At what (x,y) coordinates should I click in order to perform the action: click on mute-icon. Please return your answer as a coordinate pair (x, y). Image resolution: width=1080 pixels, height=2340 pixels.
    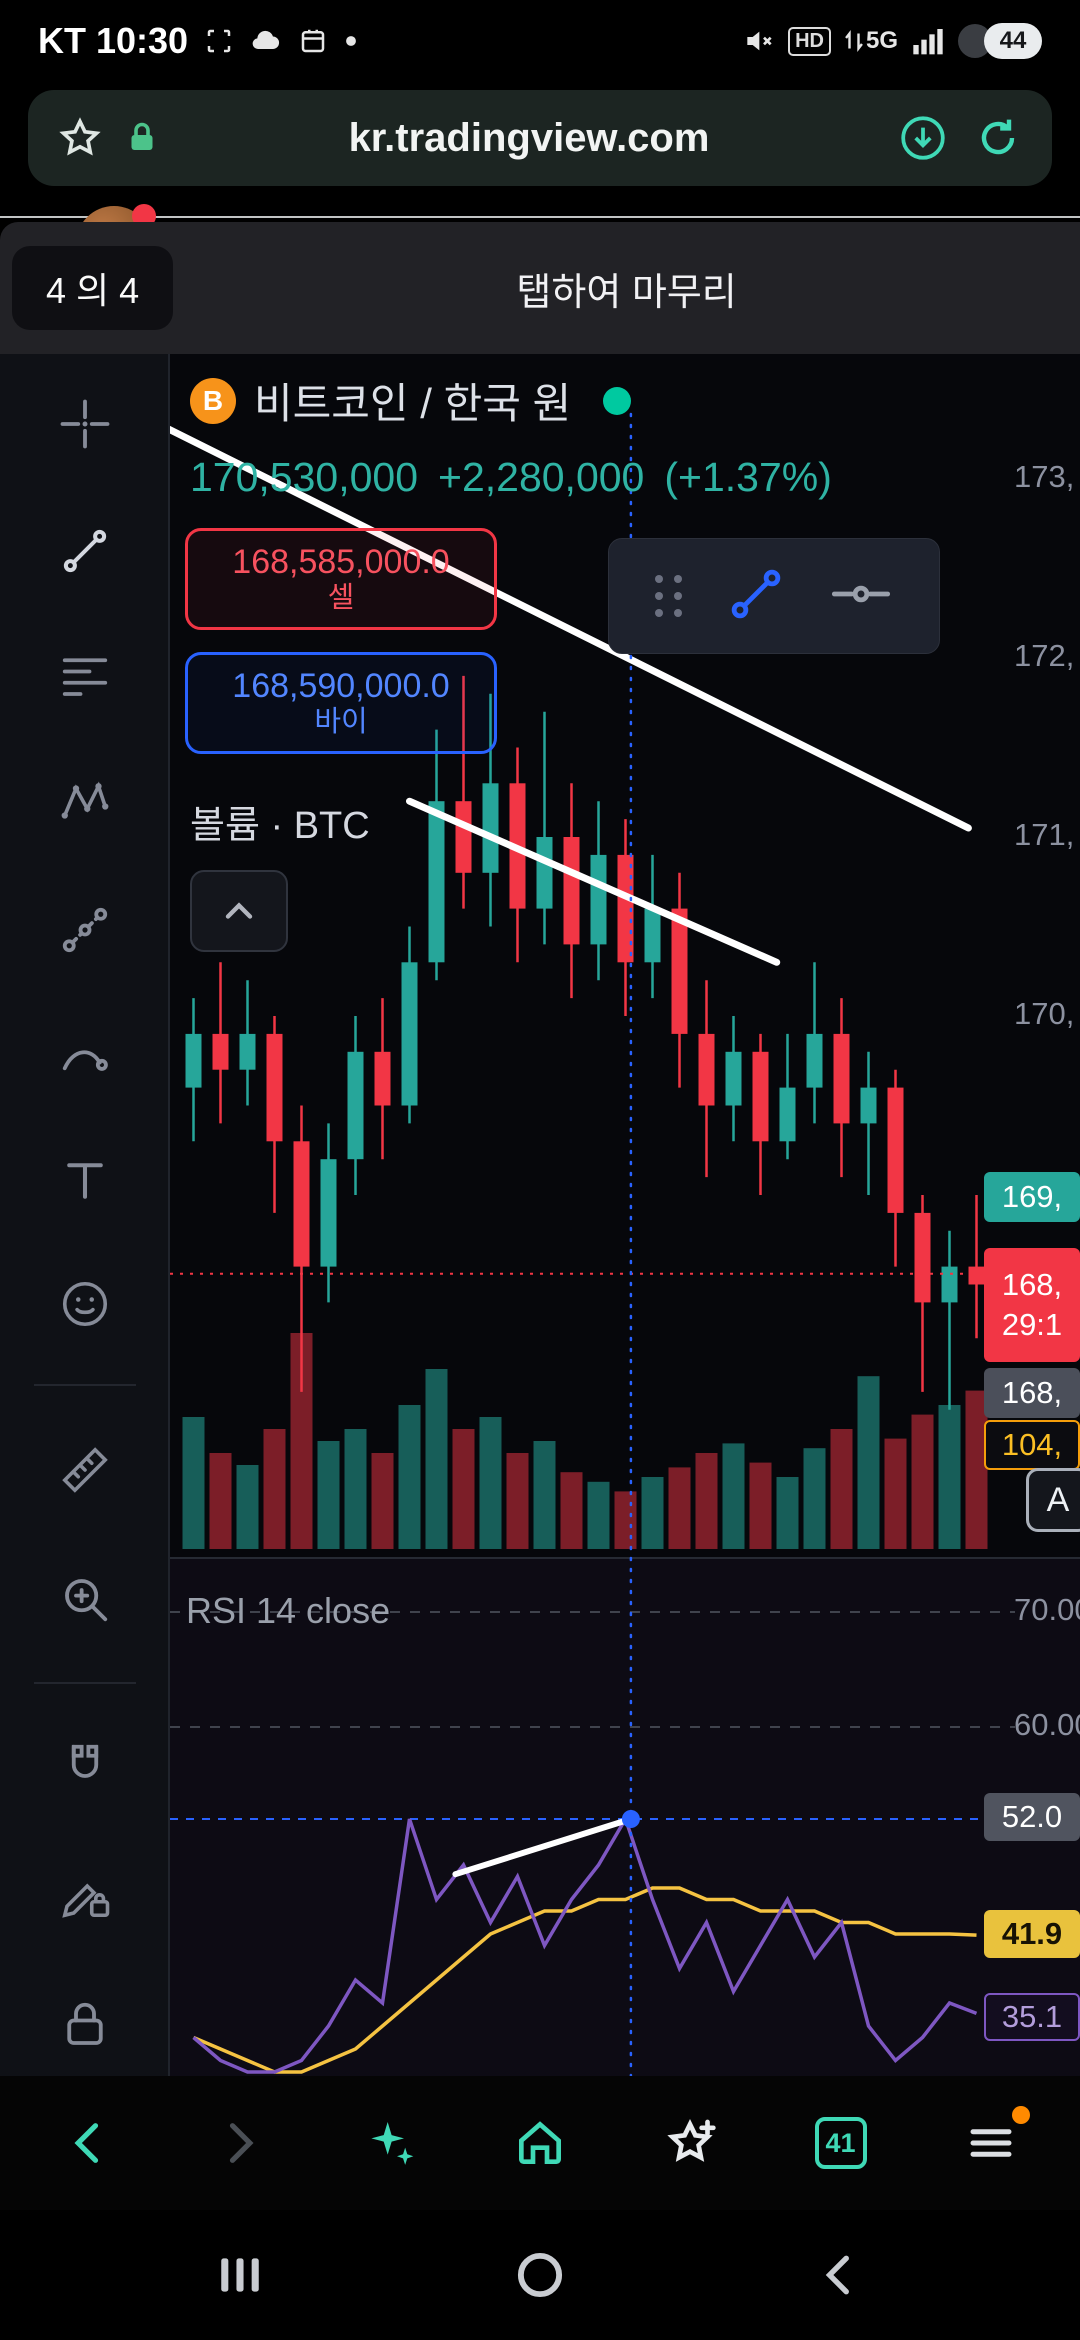
    Looking at the image, I should click on (758, 41).